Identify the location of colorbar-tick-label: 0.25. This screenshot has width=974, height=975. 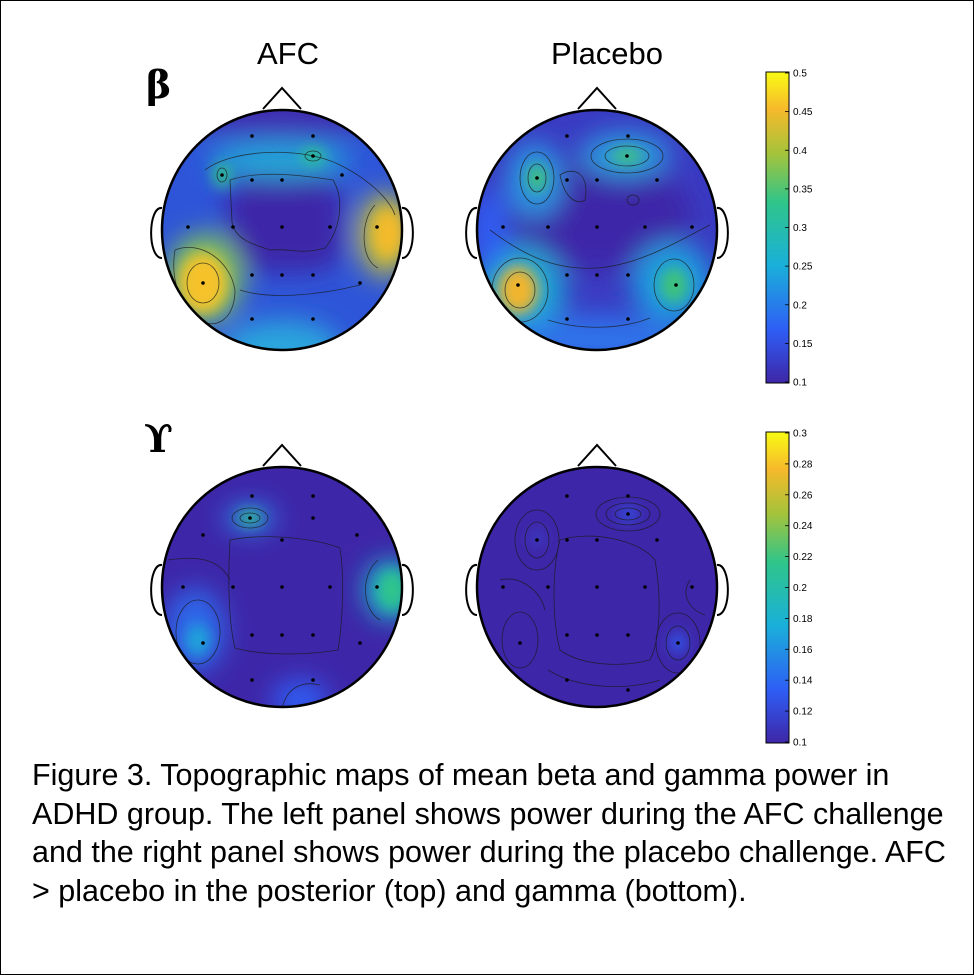
(803, 267).